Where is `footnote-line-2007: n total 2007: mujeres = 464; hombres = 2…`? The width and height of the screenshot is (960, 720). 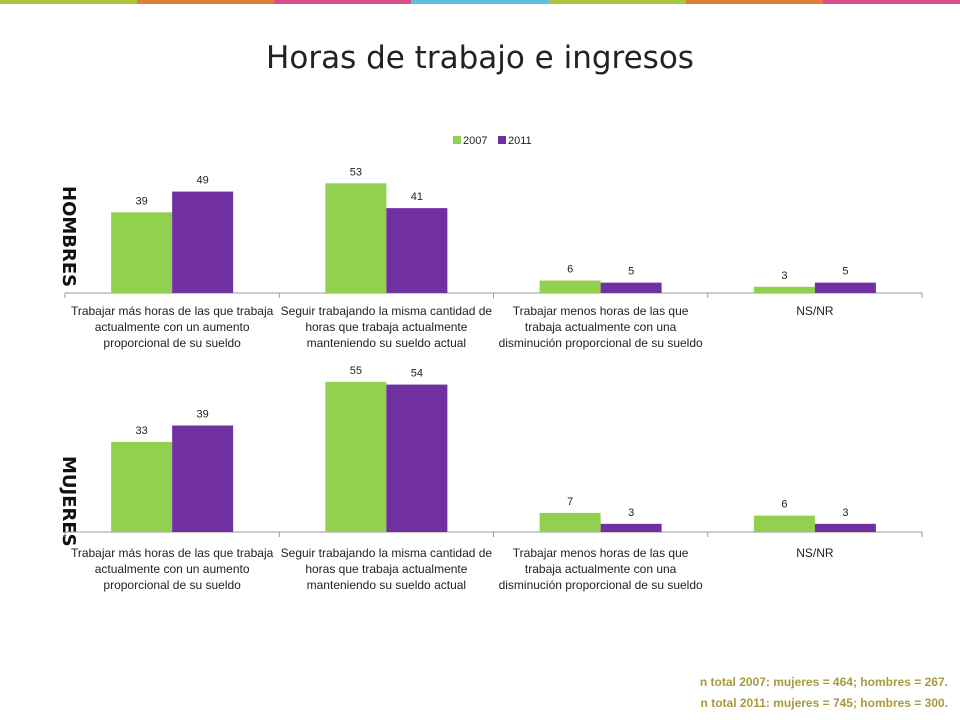
footnote-line-2007: n total 2007: mujeres = 464; hombres = 2… is located at coordinates (823, 682).